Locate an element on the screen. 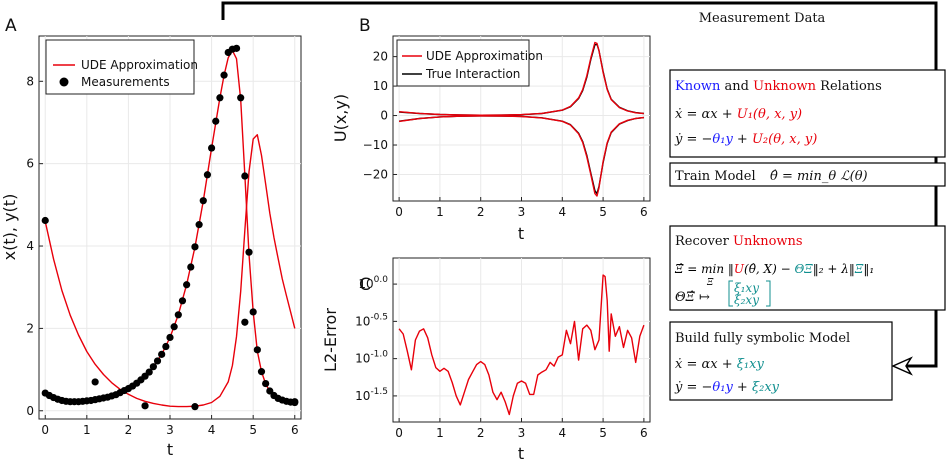  tick-label-y: 4 is located at coordinates (30, 246).